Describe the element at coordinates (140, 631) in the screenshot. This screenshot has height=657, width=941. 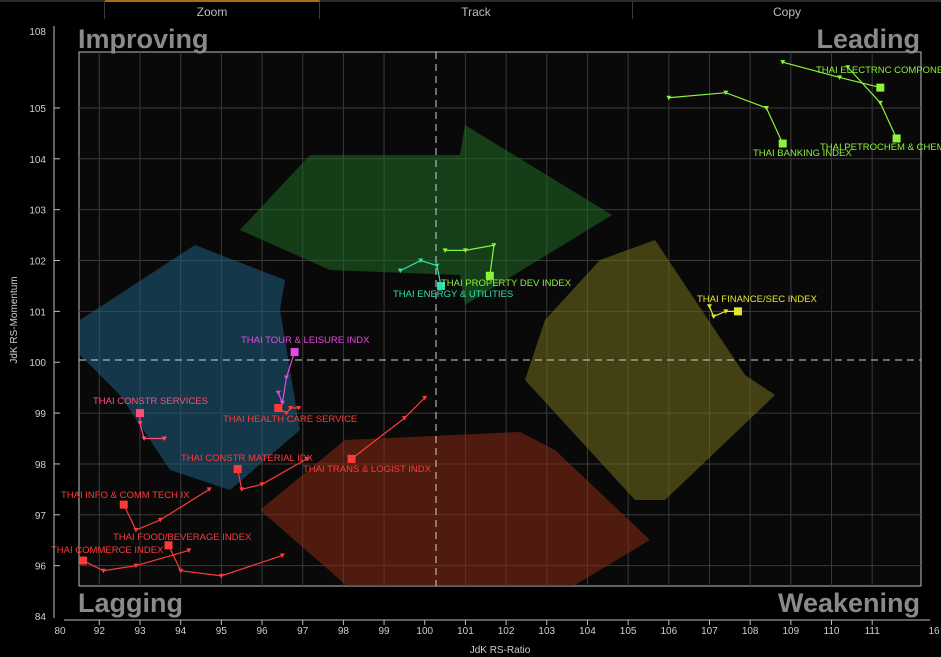
I see `x-tick-label: 93` at that location.